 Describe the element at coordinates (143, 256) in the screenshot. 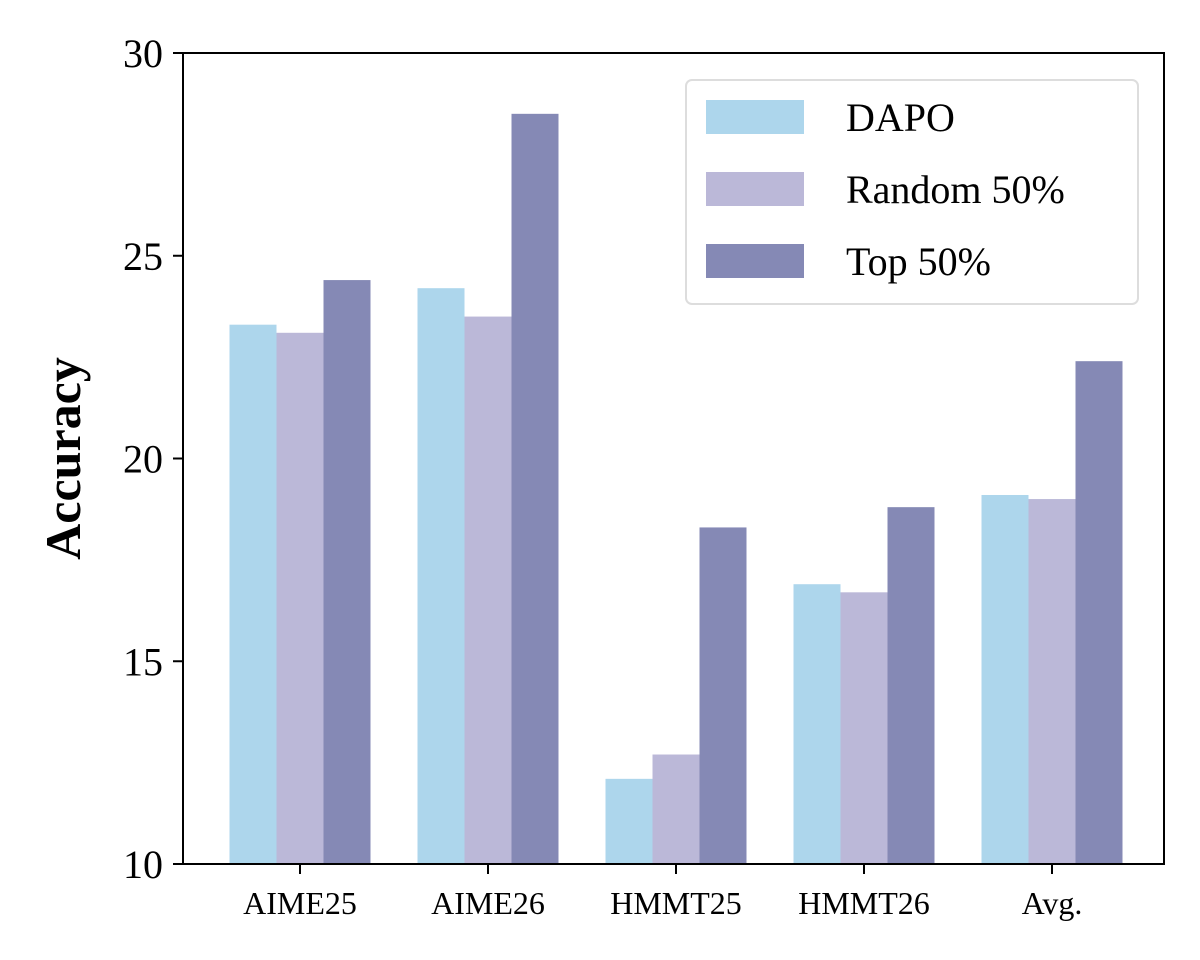

I see `y-tick-label: 25` at that location.